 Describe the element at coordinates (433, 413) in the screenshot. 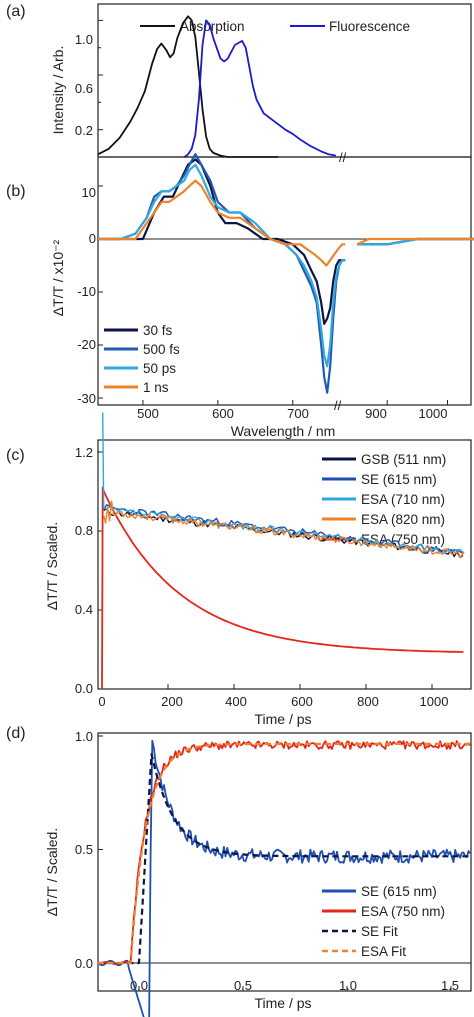

I see `xtick-b-1000: 1000` at that location.